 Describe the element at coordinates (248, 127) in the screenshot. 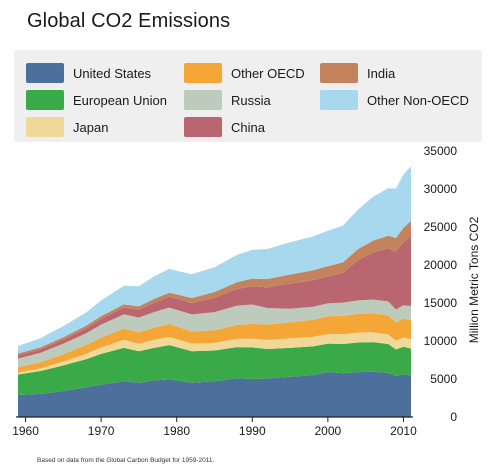

I see `legend-label: China` at that location.